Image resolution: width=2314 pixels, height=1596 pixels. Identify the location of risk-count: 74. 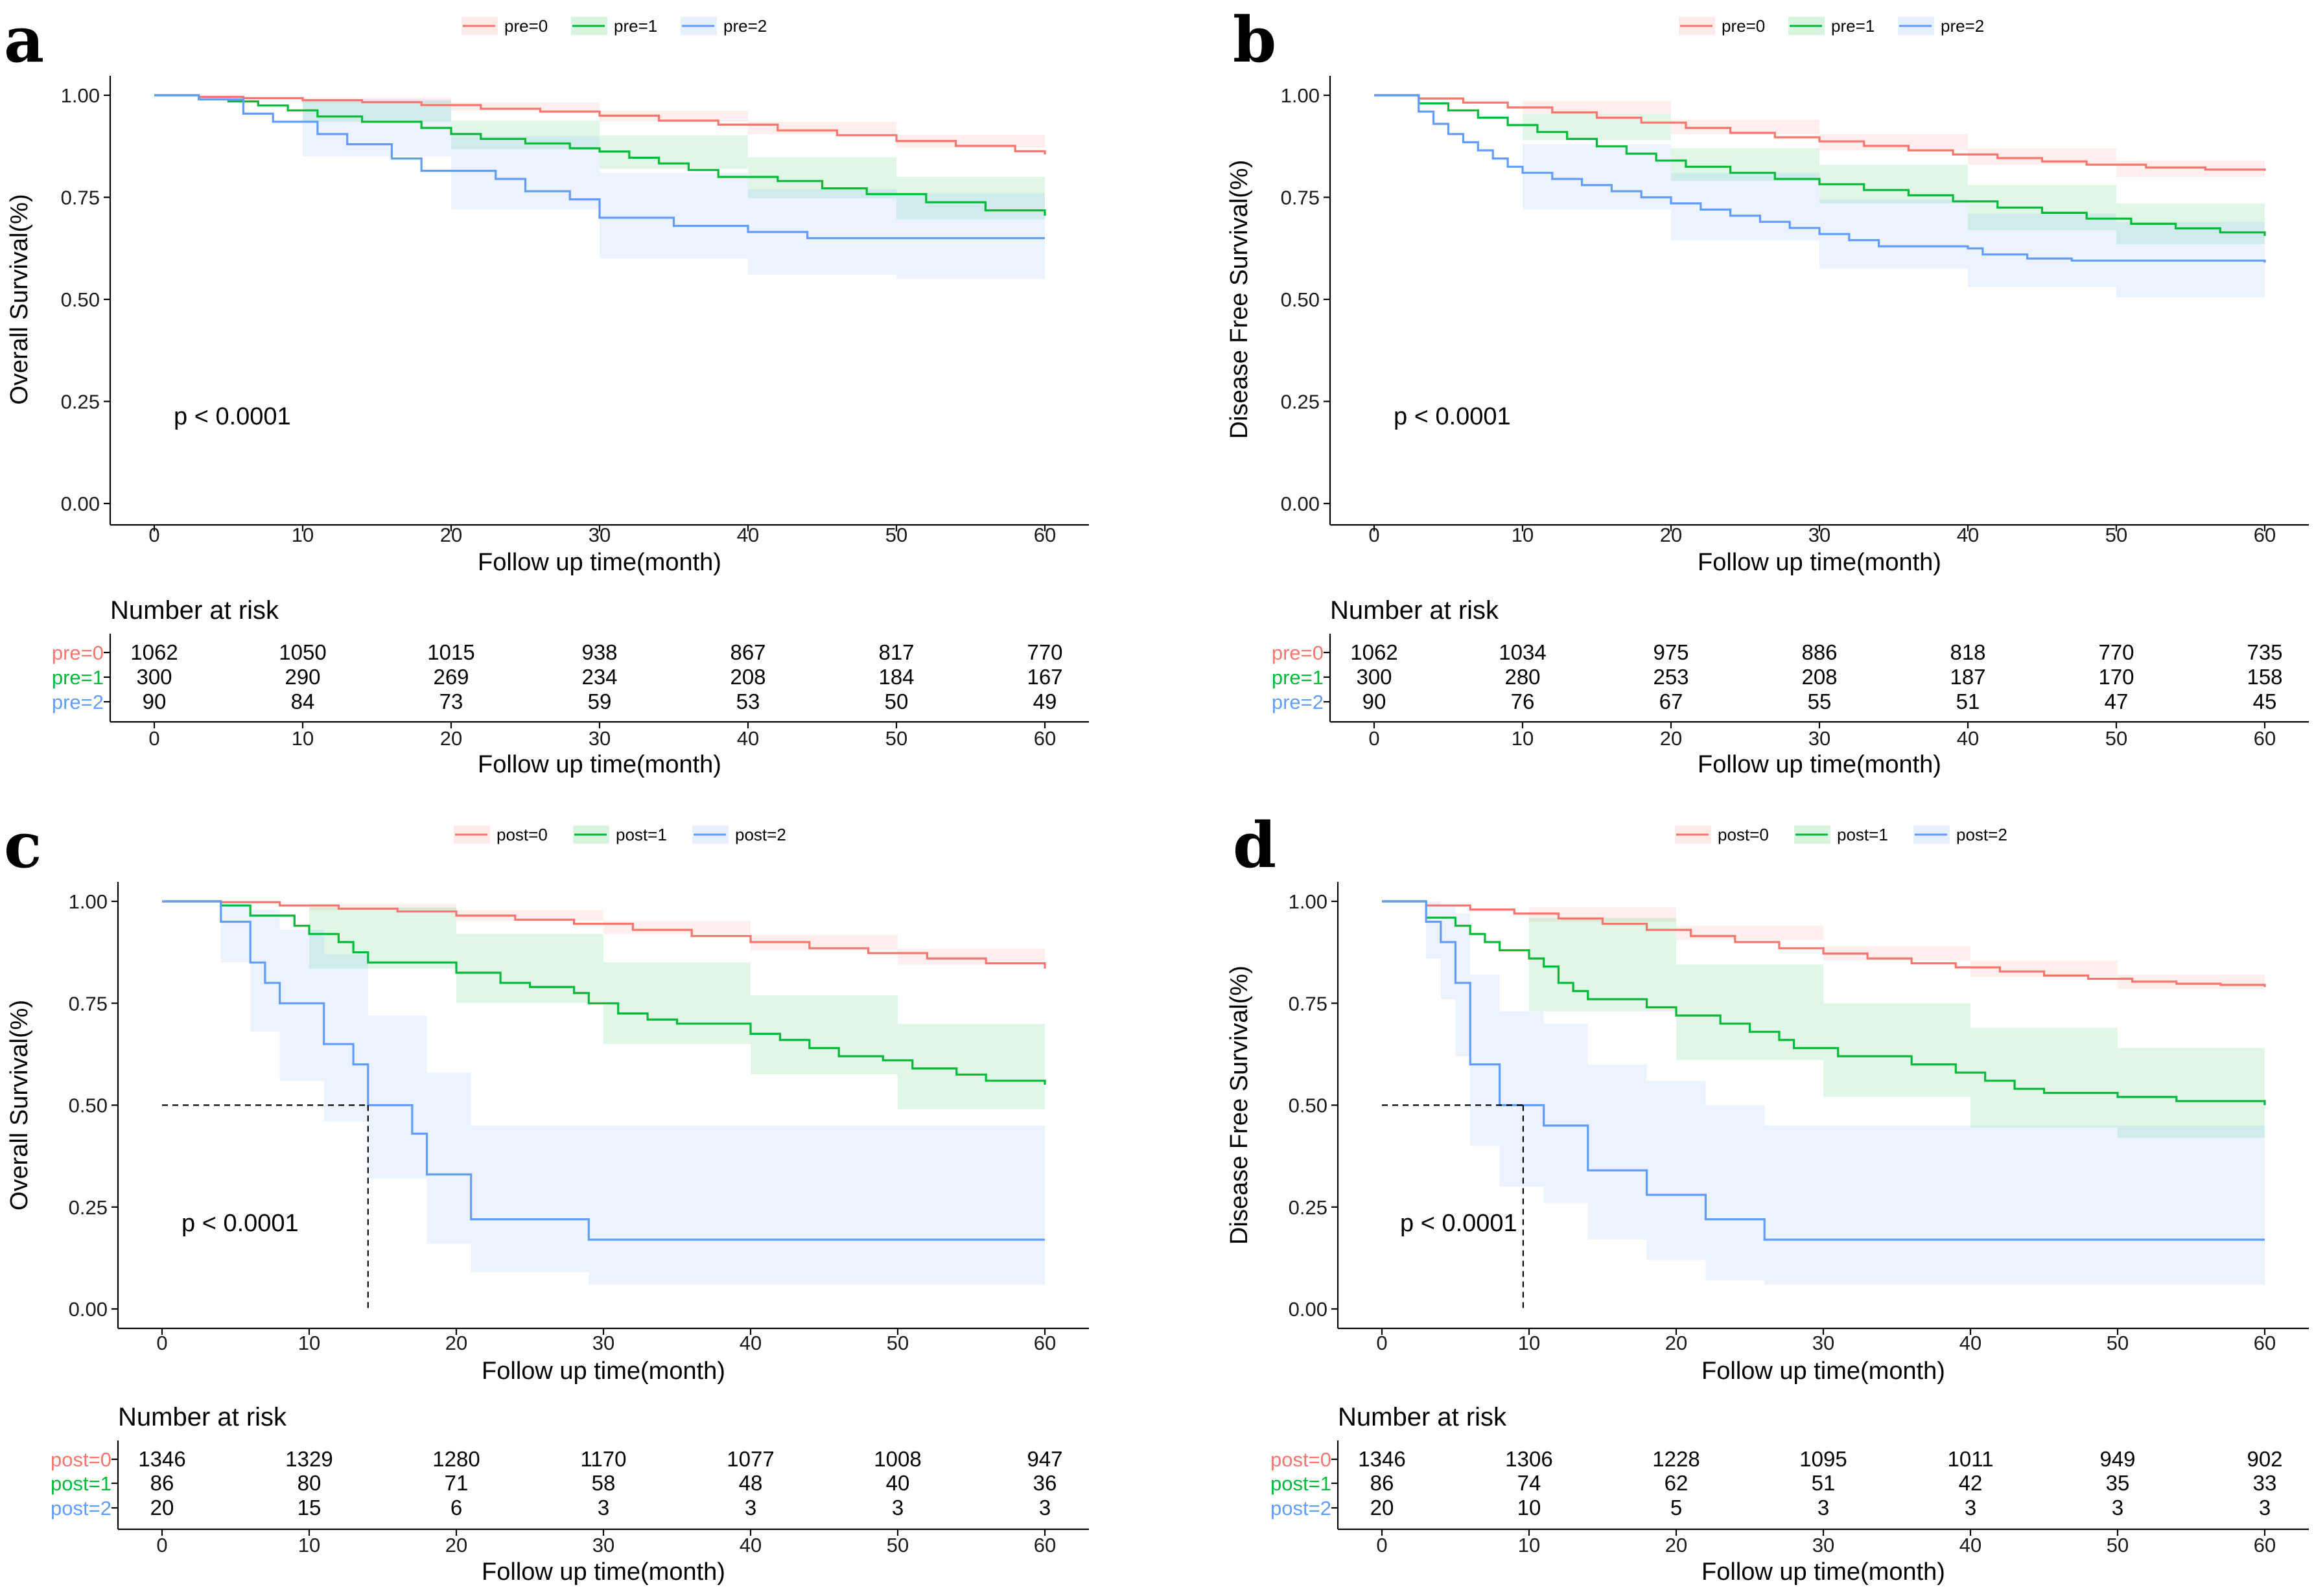
(1529, 1483).